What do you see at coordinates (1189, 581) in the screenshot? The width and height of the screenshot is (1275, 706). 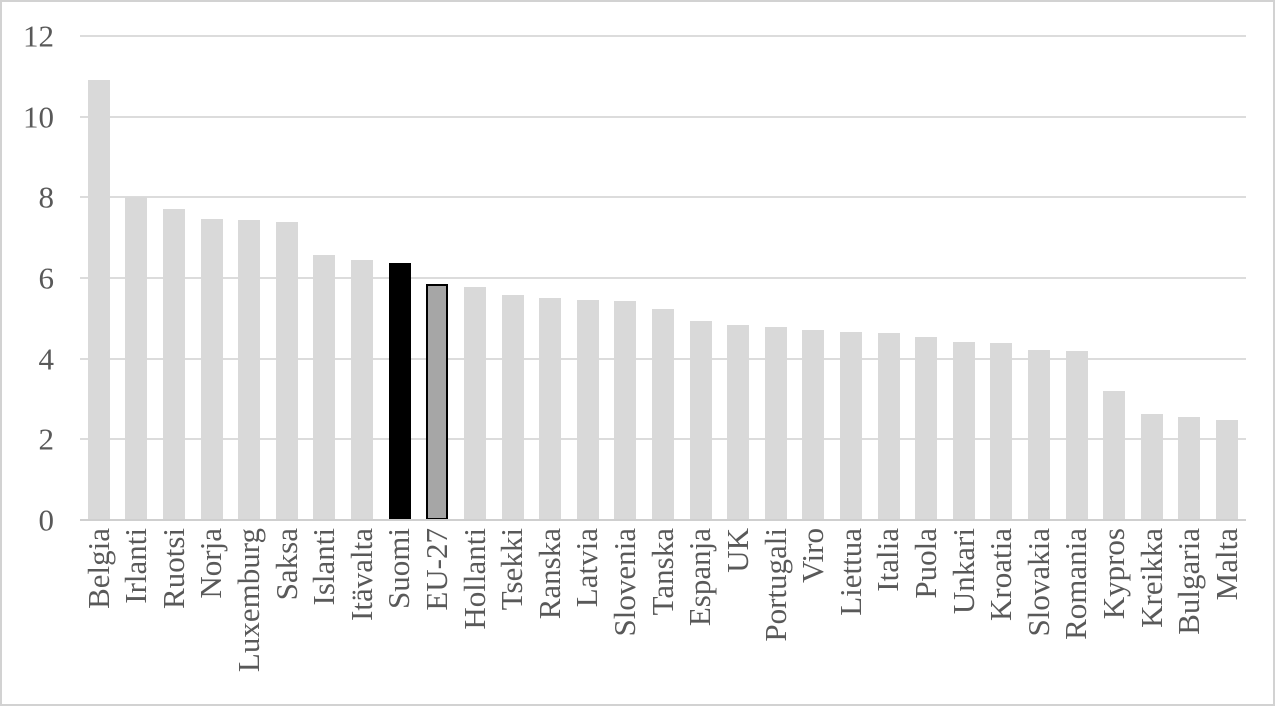 I see `x-tick-label-bulgaria: Bulgaria` at bounding box center [1189, 581].